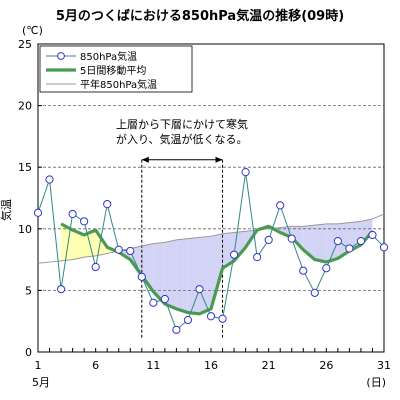  What do you see at coordinates (376, 382) in the screenshot?
I see `x-unit-label: (日)` at bounding box center [376, 382].